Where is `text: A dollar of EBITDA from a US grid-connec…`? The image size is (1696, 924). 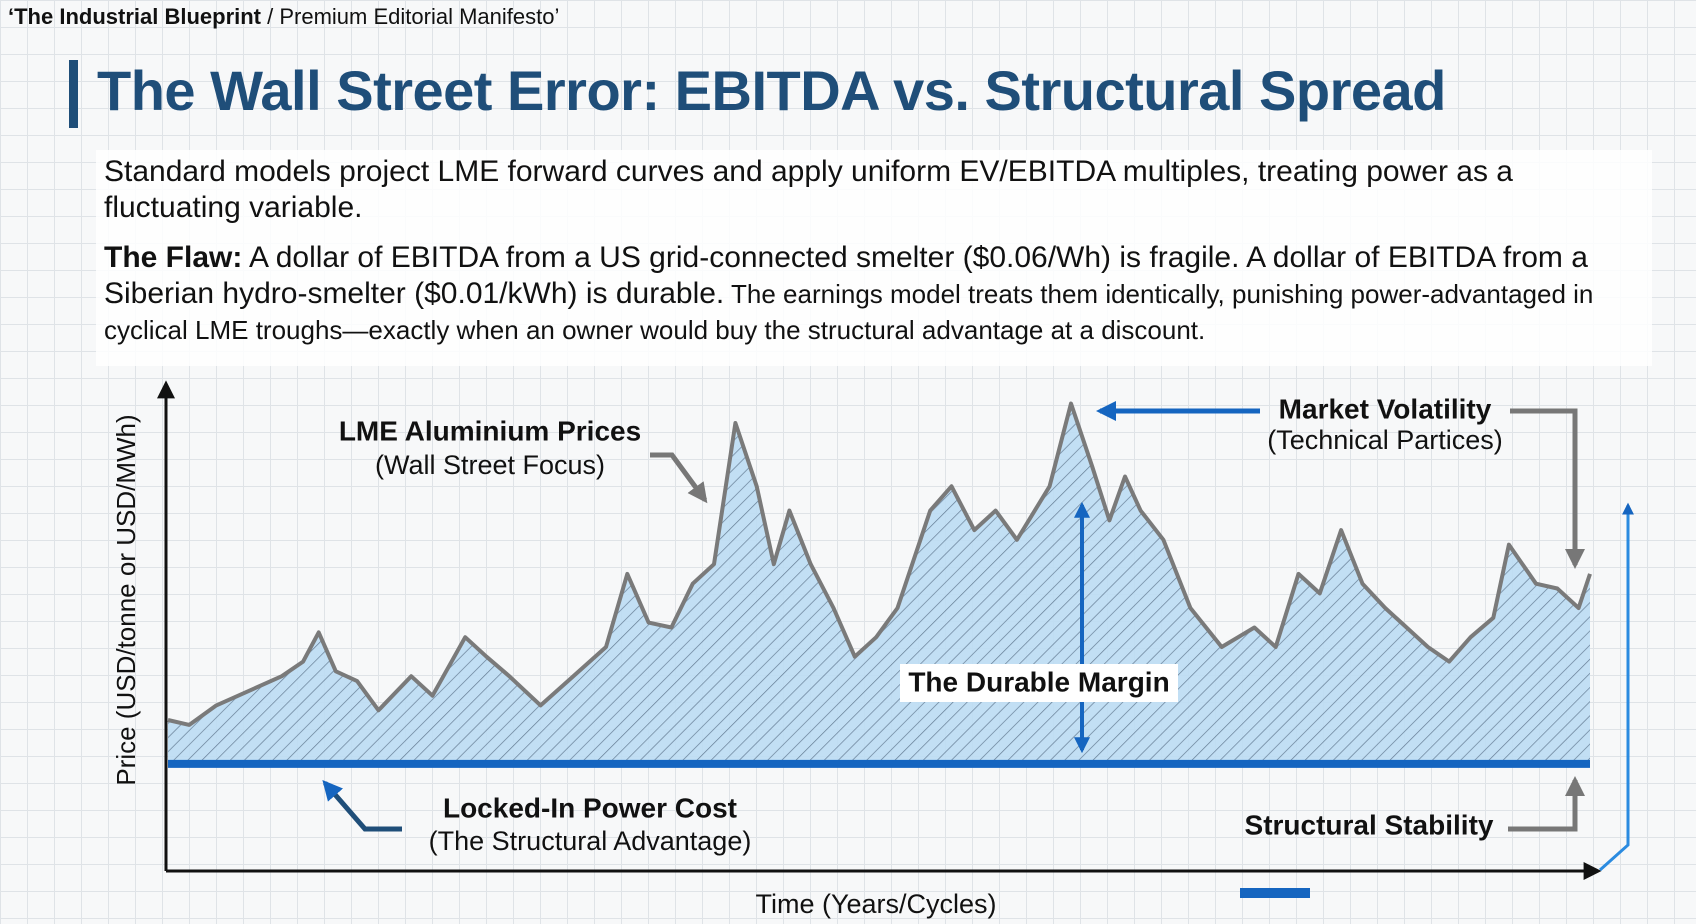 text: A dollar of EBITDA from a US grid-connec… is located at coordinates (846, 275).